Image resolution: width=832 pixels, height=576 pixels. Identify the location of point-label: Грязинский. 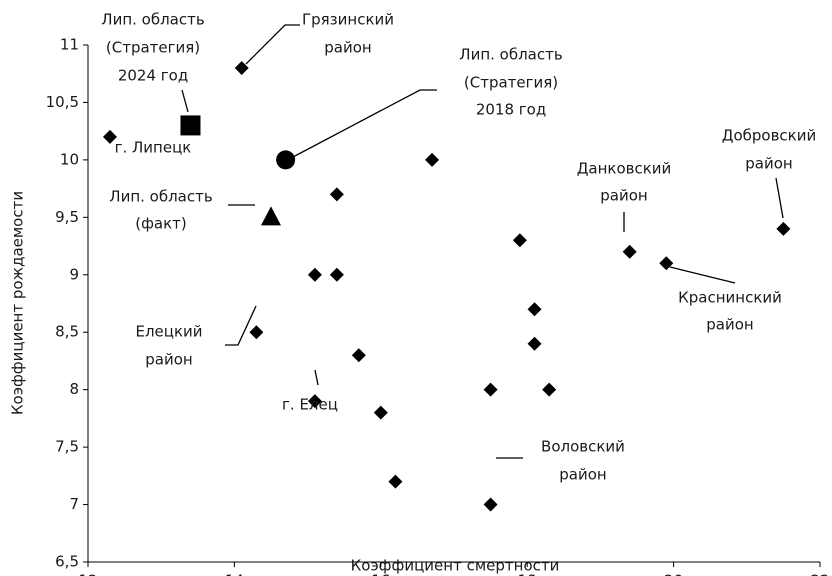
(348, 20).